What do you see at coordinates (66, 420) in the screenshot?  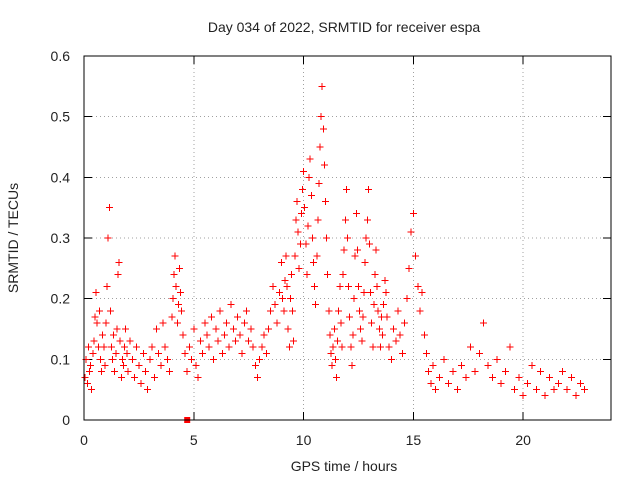 I see `y-tick-label: 0` at bounding box center [66, 420].